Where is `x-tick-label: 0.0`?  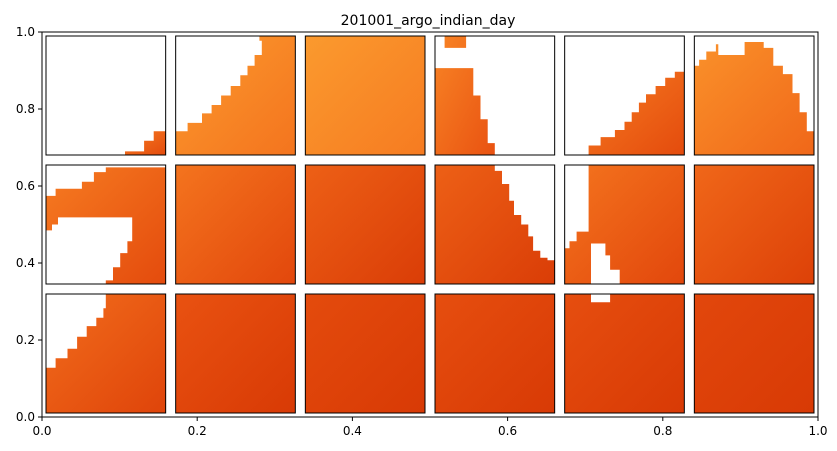
x-tick-label: 0.0 is located at coordinates (41, 431).